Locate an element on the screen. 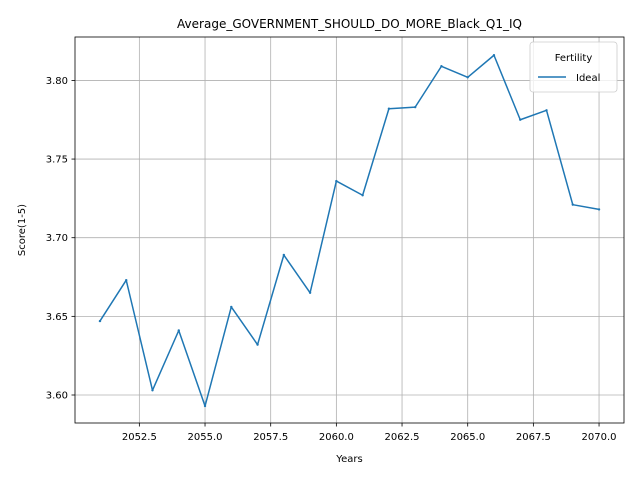 The width and height of the screenshot is (640, 480). legend-box is located at coordinates (573, 67).